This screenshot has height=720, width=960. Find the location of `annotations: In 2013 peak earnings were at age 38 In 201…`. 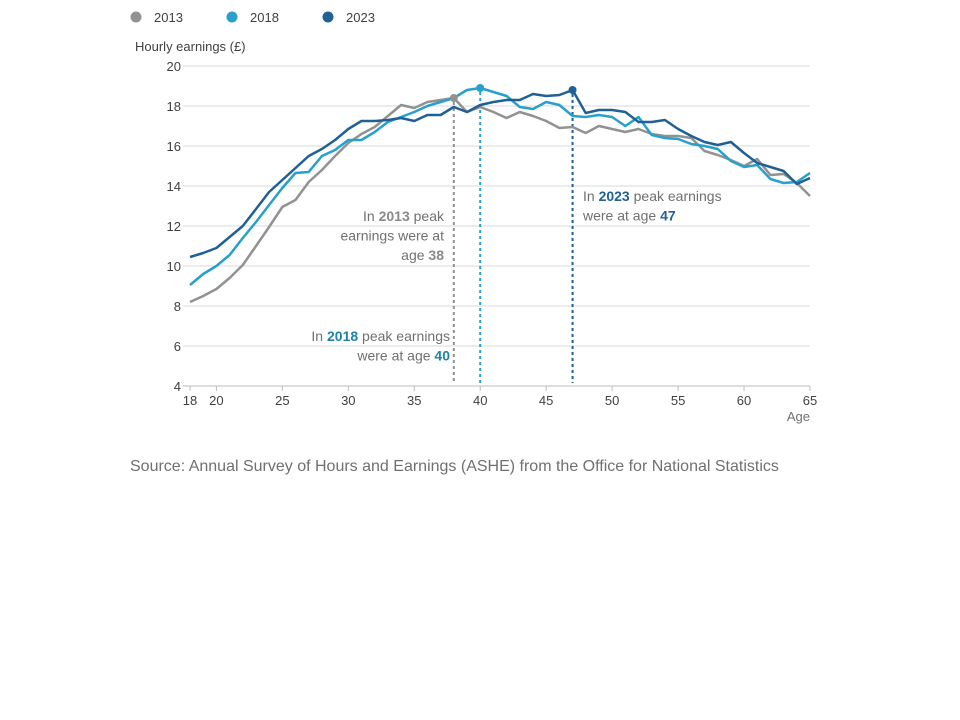

annotations: In 2013 peak earnings were at age 38 In 201… is located at coordinates (516, 276).